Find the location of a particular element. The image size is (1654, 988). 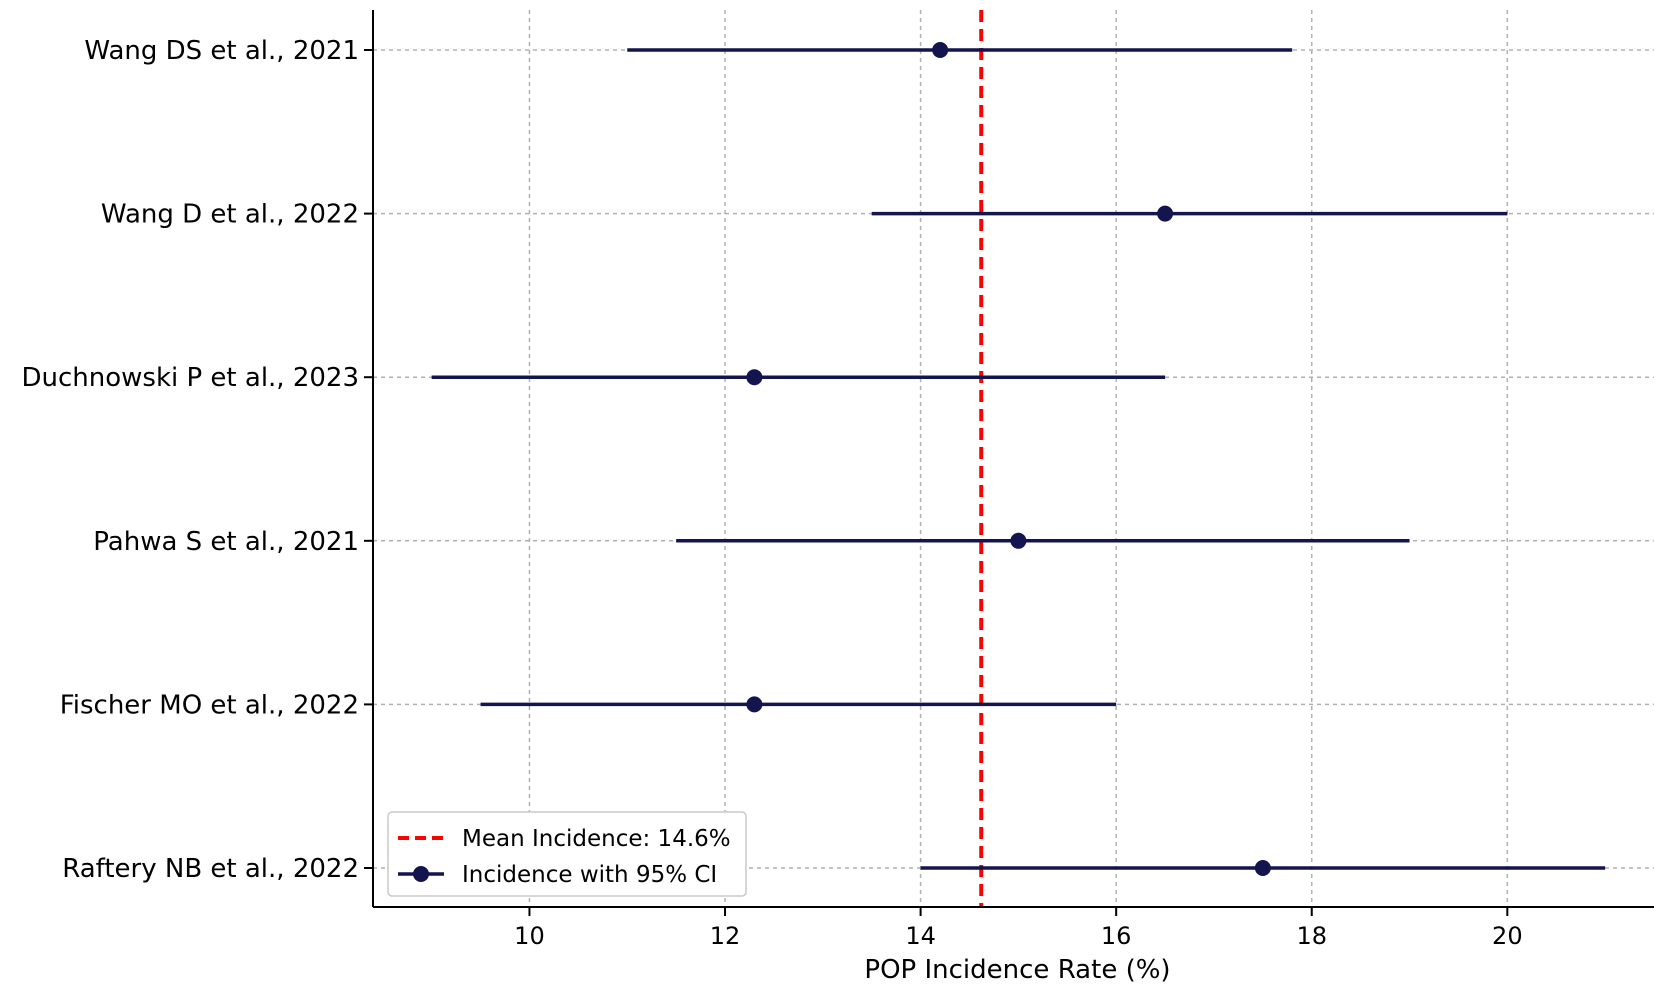

x-tick-label: 14 is located at coordinates (920, 936).